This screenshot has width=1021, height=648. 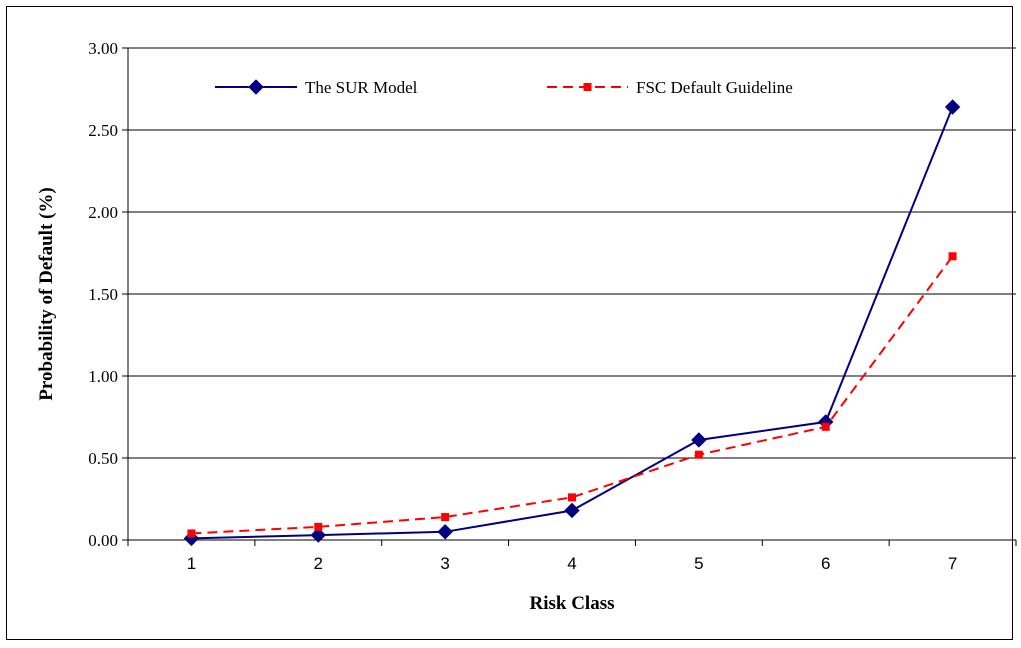 What do you see at coordinates (103, 48) in the screenshot?
I see `y-tick-label-6: 3.00` at bounding box center [103, 48].